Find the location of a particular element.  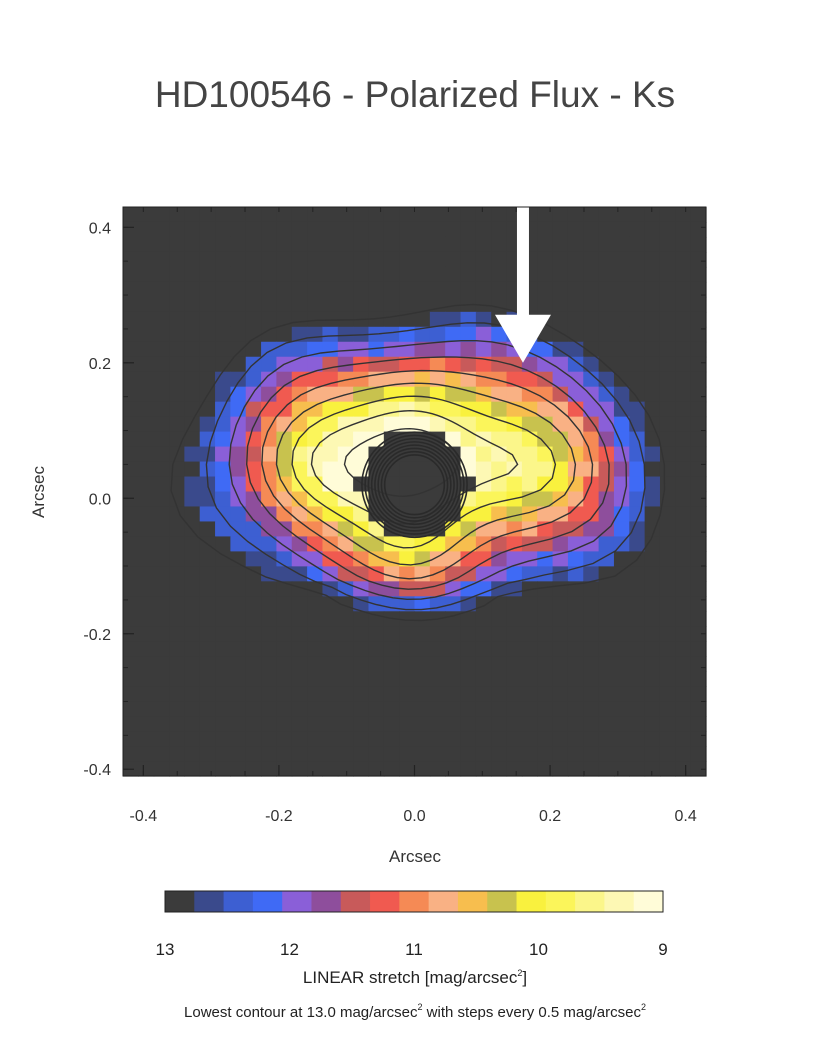

x-tick-label: 0.0 is located at coordinates (414, 816).